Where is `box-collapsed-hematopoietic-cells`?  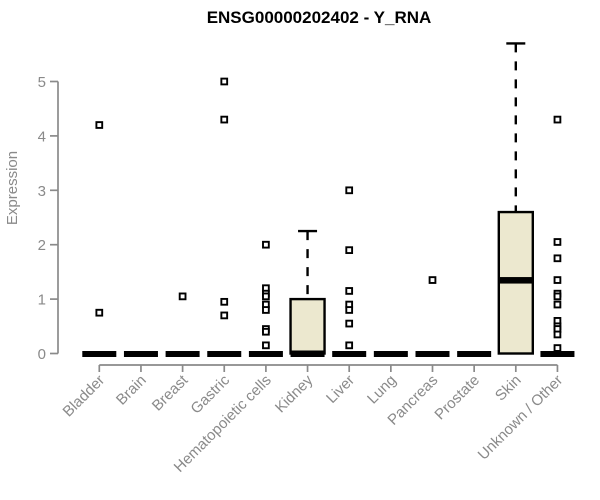 box-collapsed-hematopoietic-cells is located at coordinates (265, 354).